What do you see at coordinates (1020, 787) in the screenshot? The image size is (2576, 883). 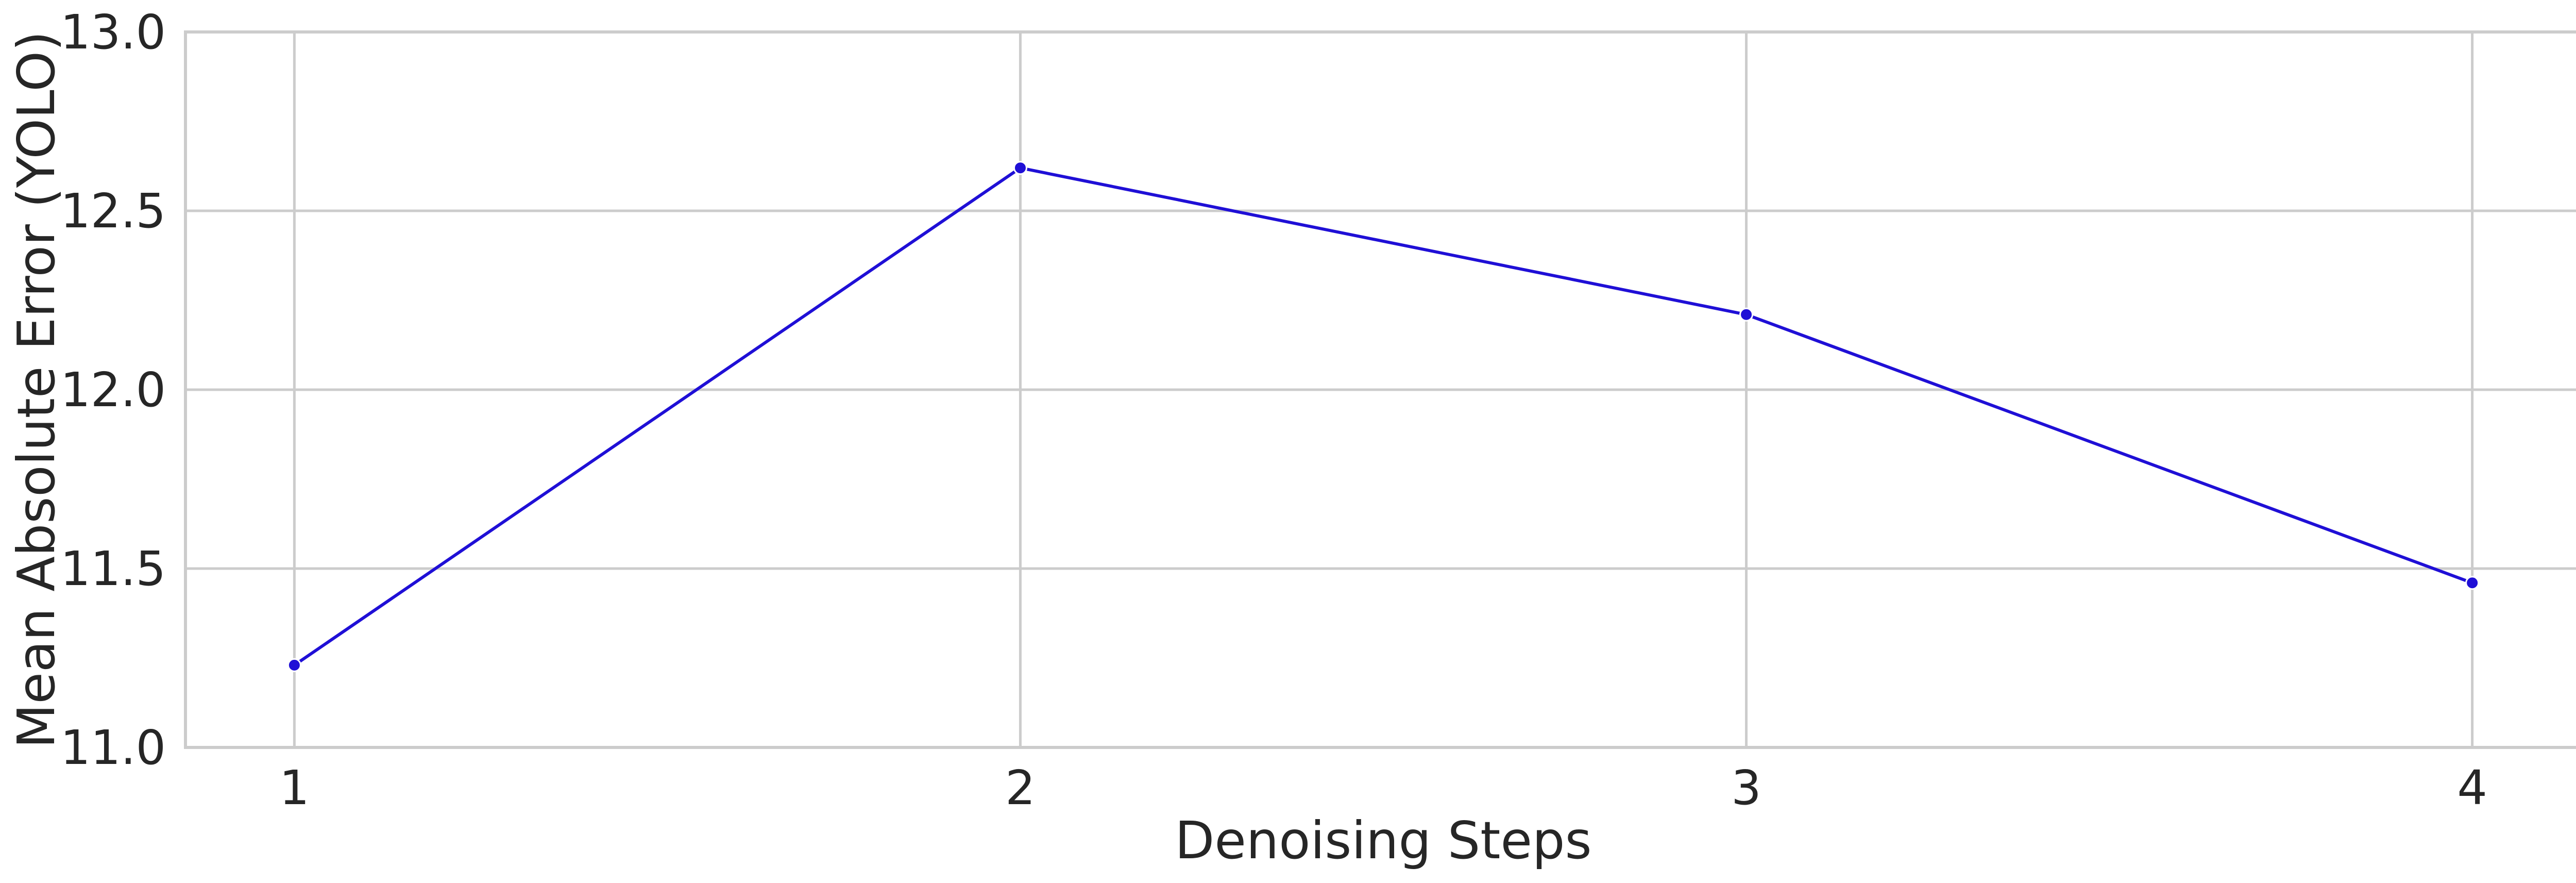 I see `x-tick-label: 2` at bounding box center [1020, 787].